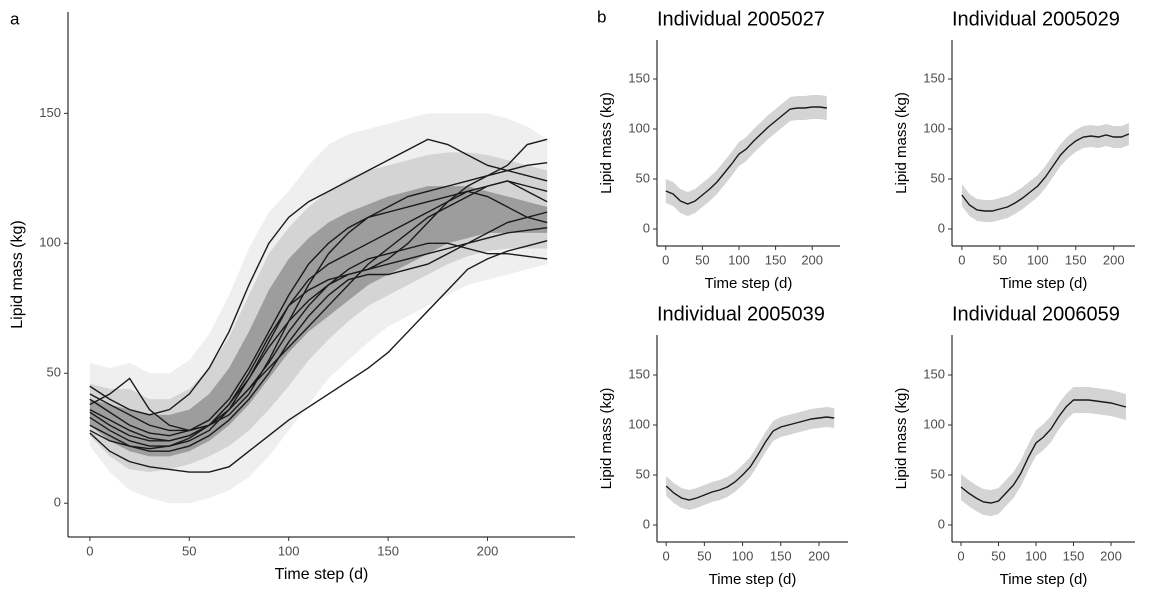  I want to click on panel-label: a, so click(15, 18).